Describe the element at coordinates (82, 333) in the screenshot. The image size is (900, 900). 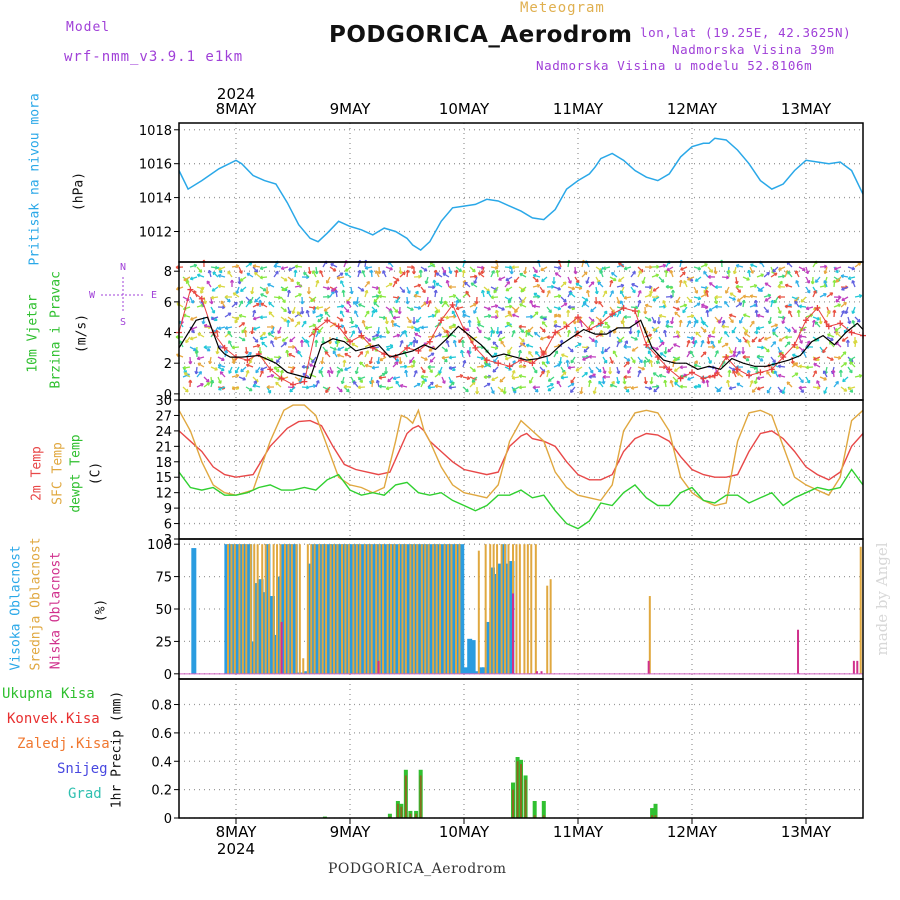
I see `wind-unit: (m/s)` at that location.